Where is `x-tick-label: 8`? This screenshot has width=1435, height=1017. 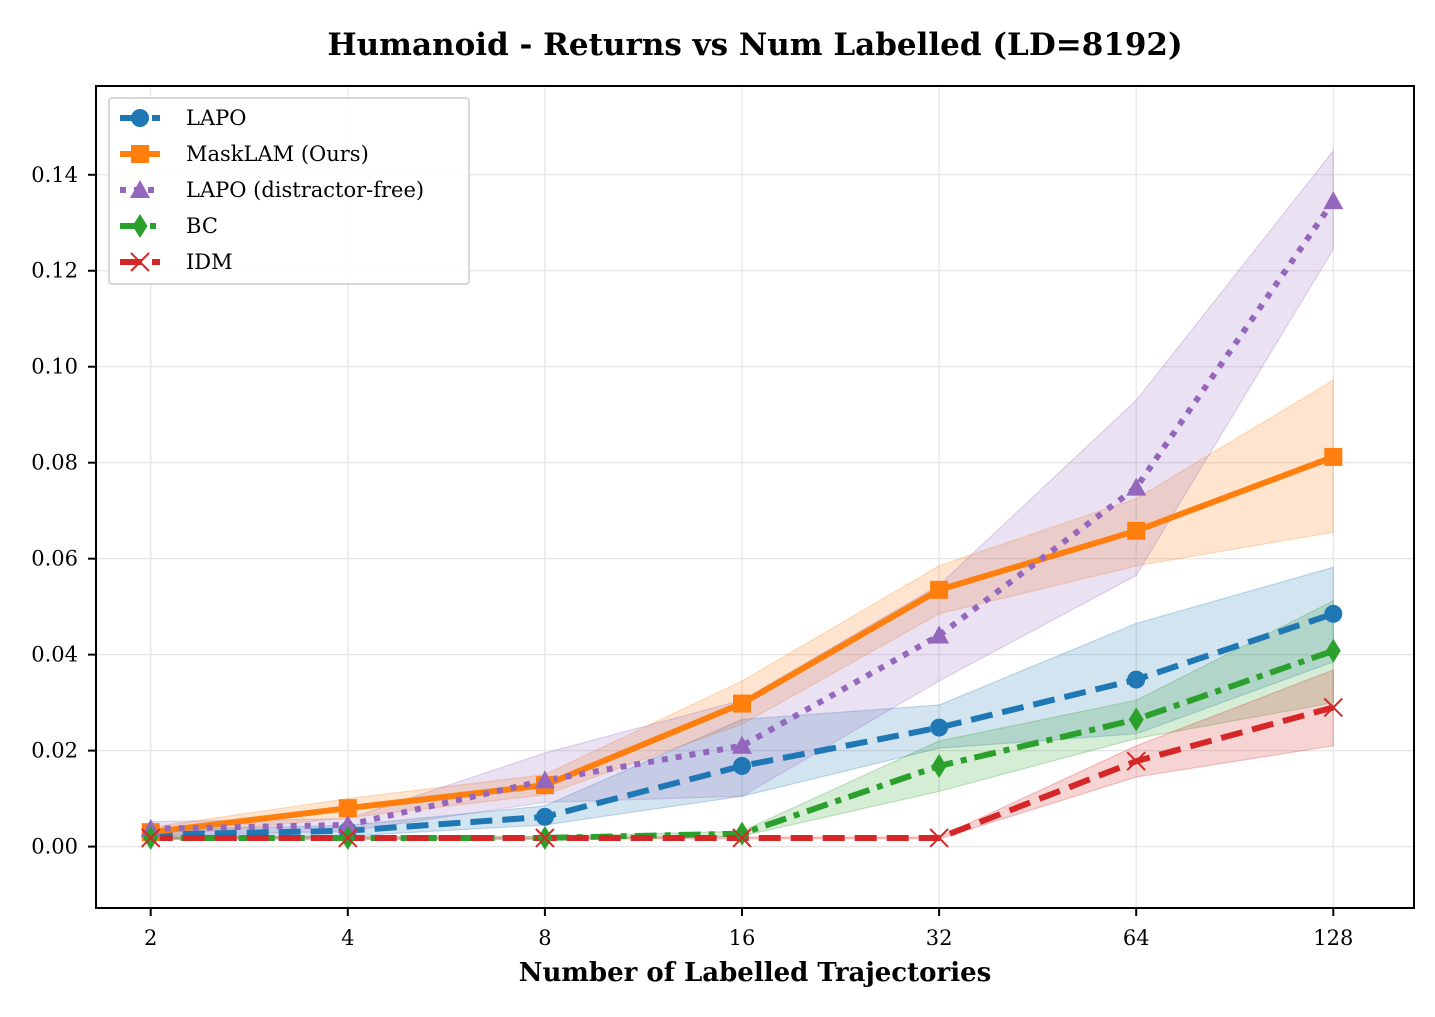
x-tick-label: 8 is located at coordinates (544, 938).